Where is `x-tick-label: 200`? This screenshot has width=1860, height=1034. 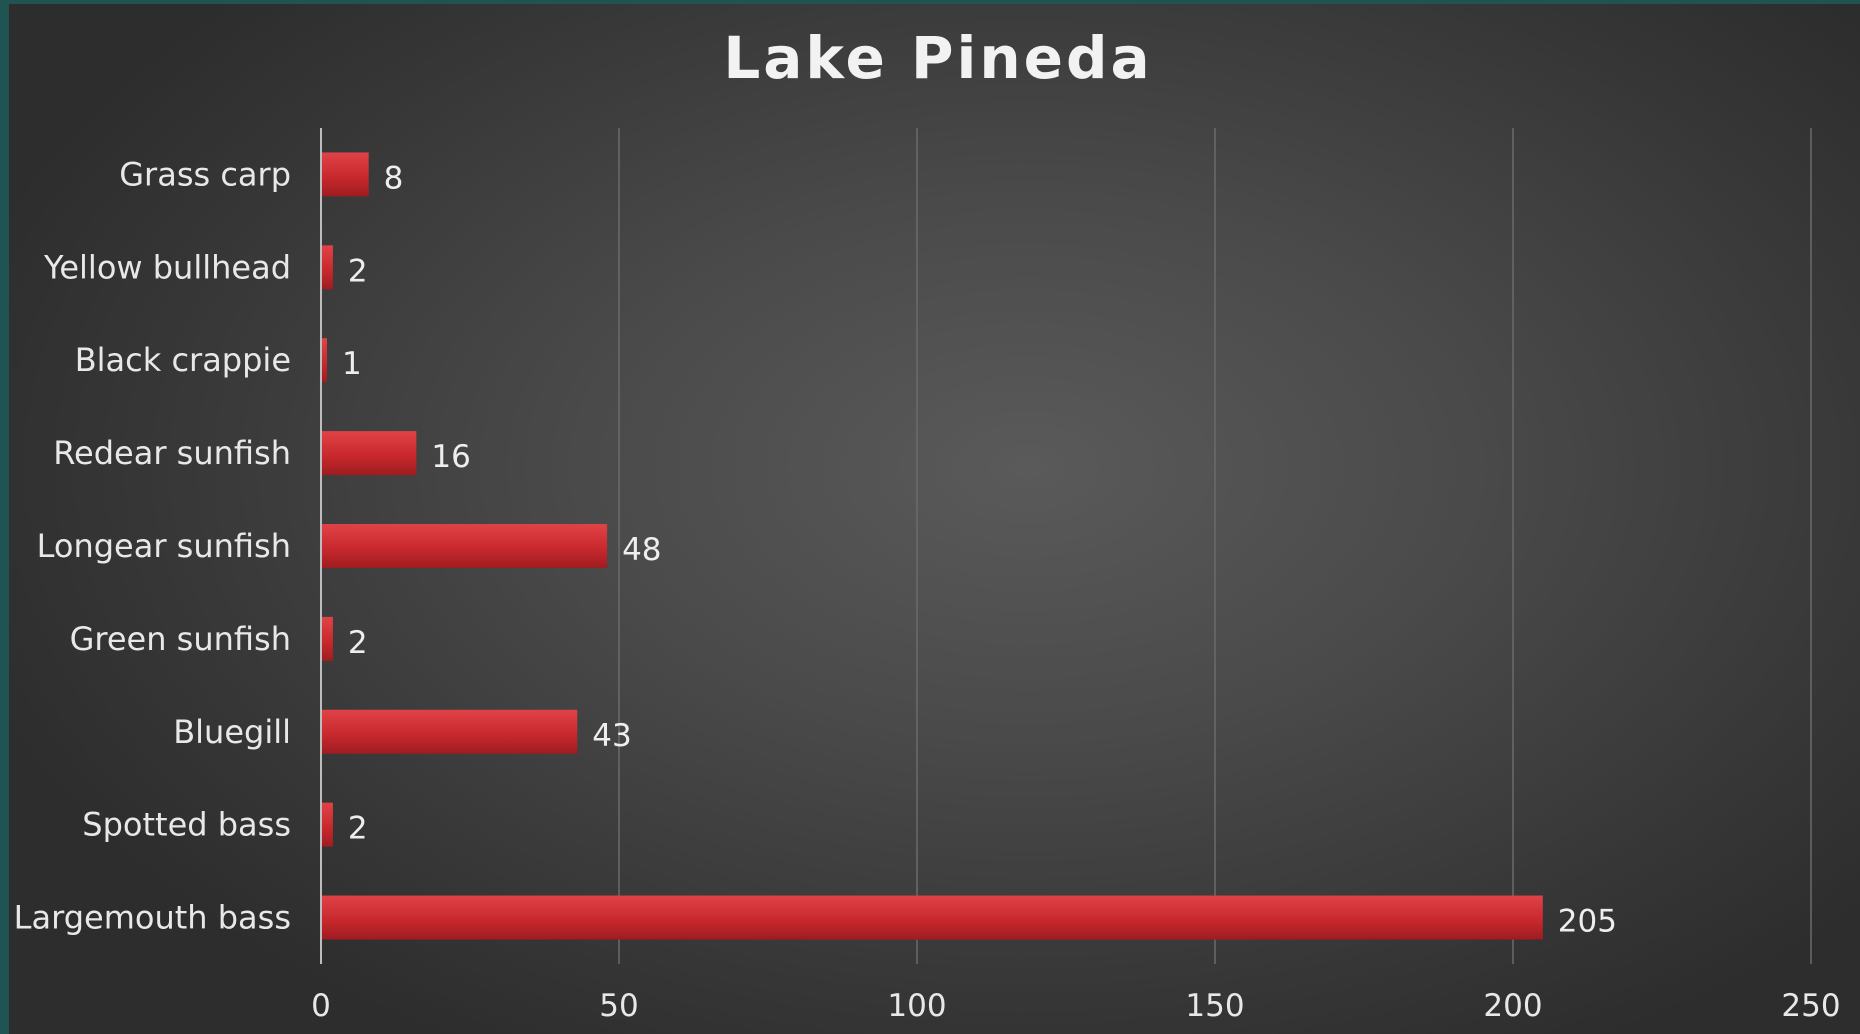
x-tick-label: 200 is located at coordinates (1512, 1006).